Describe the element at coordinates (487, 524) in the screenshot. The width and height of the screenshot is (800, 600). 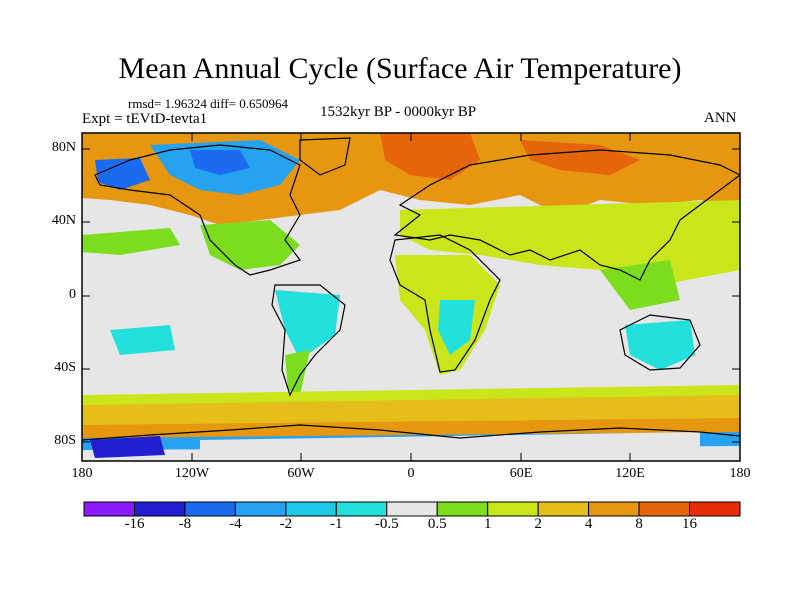
I see `colorbar-label: 1` at that location.